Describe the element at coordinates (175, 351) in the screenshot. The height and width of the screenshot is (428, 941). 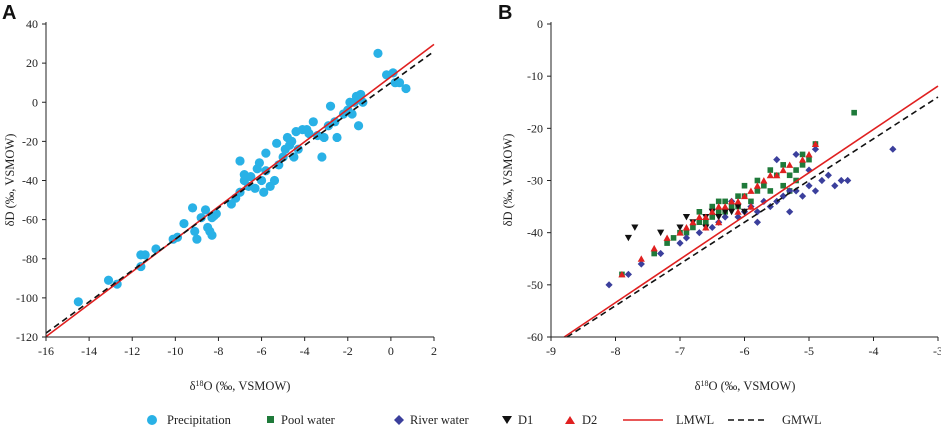
I see `panel-a-x-tick-label: -10` at that location.